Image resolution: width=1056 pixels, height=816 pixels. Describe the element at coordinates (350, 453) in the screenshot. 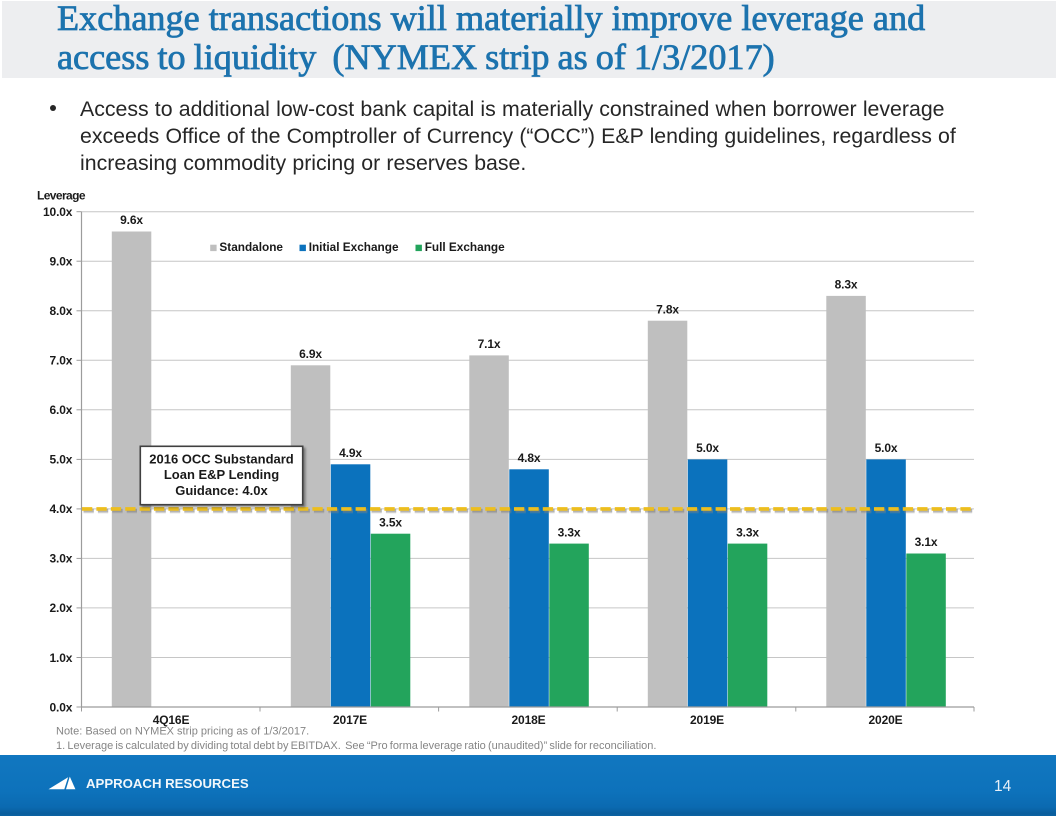

I see `svg-text: 4.9x` at that location.